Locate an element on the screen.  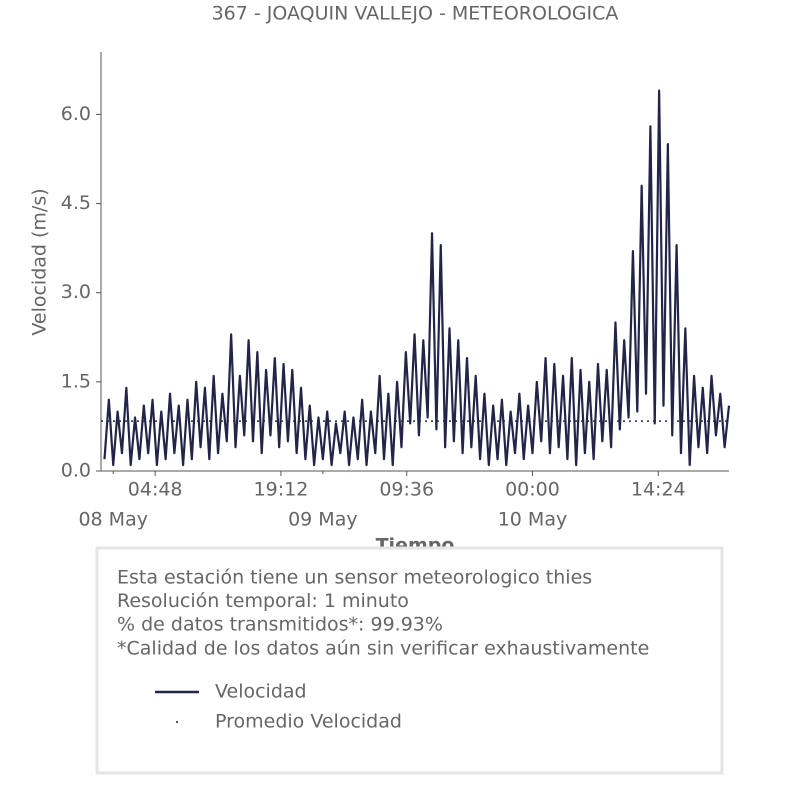
y-axis-label: Velocidad (m/s) is located at coordinates (40, 261).